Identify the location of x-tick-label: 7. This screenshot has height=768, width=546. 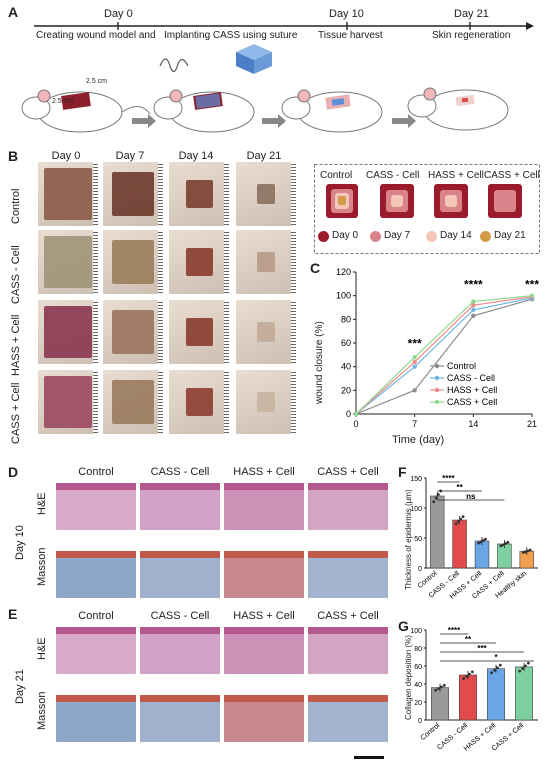
(414, 424).